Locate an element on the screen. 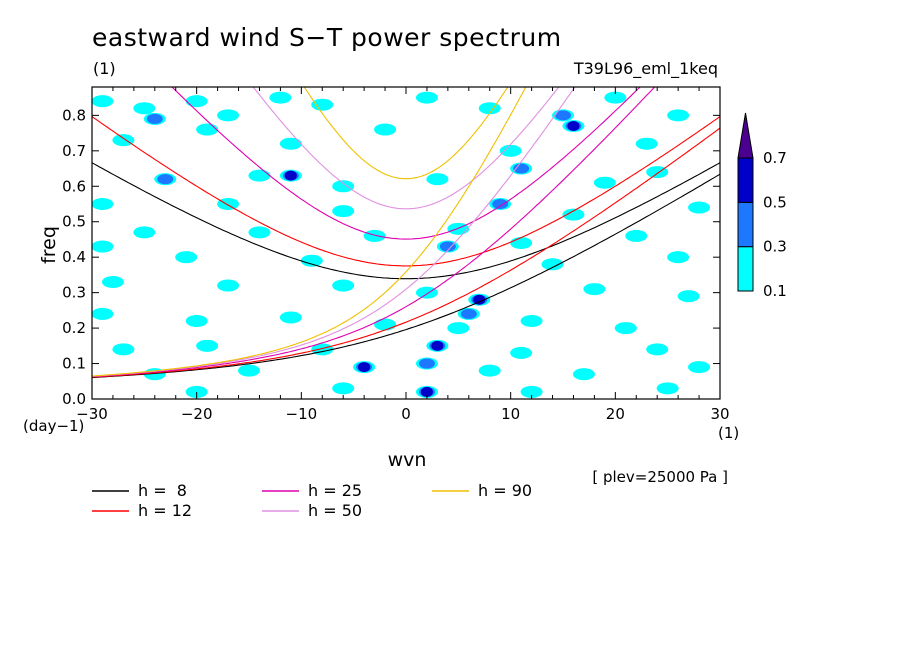 This screenshot has width=904, height=654. y-tick-label: 0.2 is located at coordinates (74, 328).